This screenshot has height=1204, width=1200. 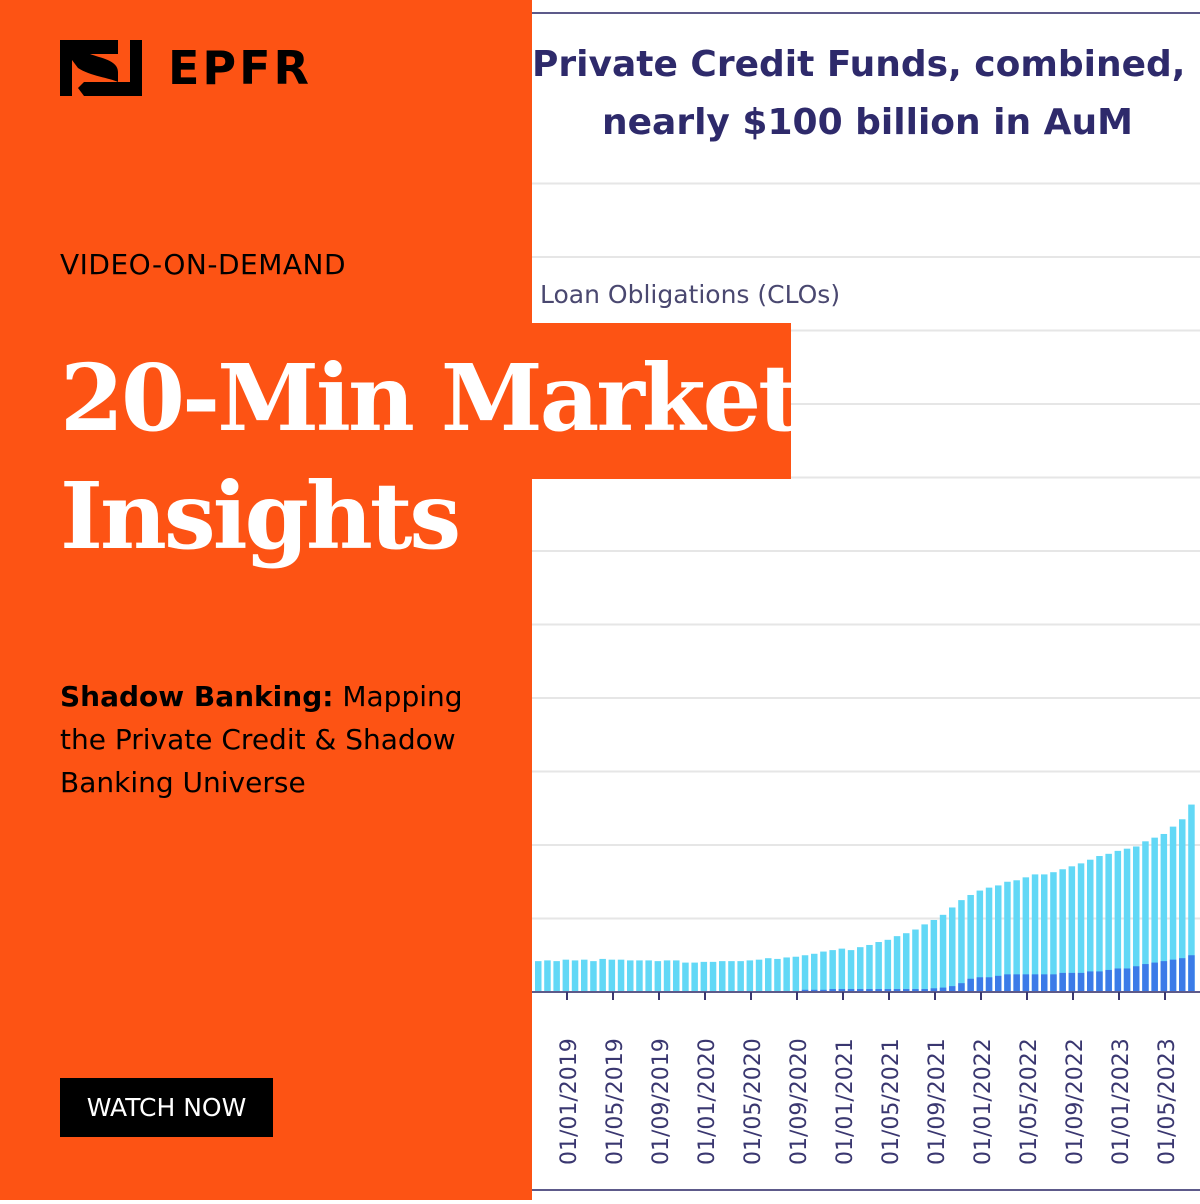 I want to click on x-tick-label: 01/05/2021, so click(x=891, y=1101).